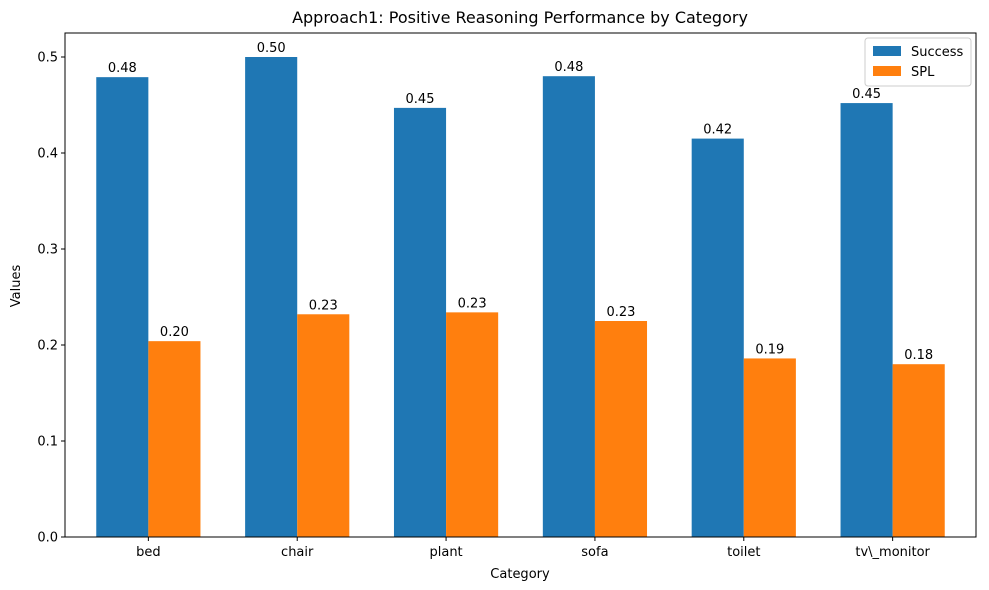  What do you see at coordinates (923, 72) in the screenshot?
I see `legend-label-spl: SPL` at bounding box center [923, 72].